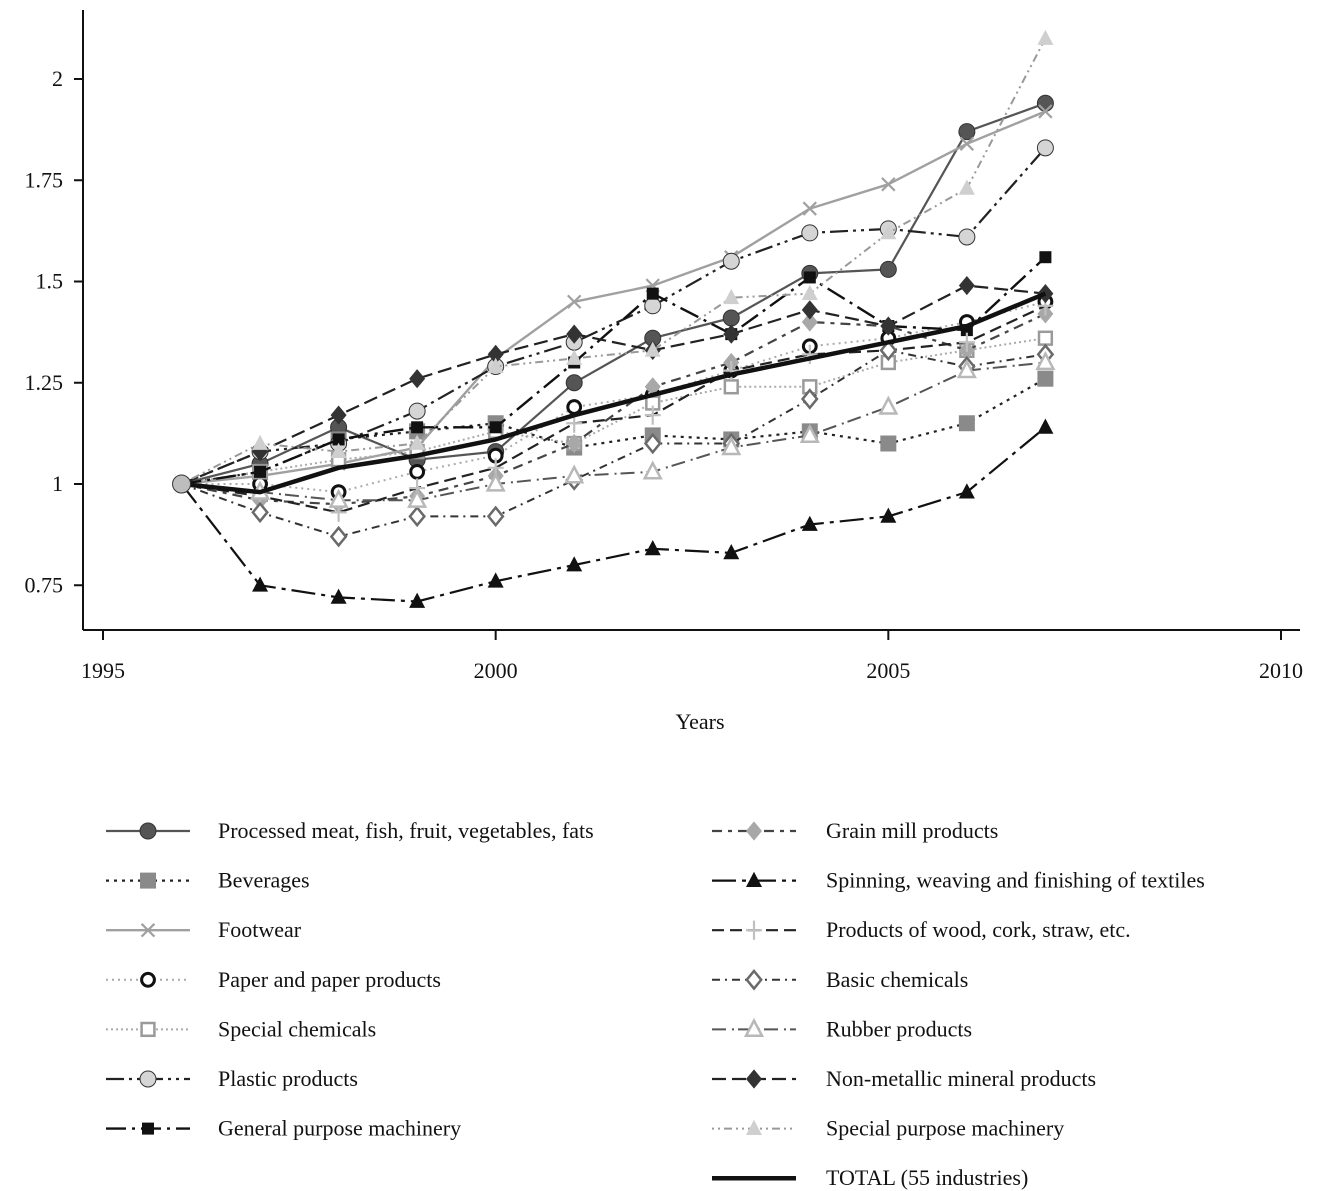 This screenshot has width=1320, height=1191. I want to click on series-10-line, so click(613, 443).